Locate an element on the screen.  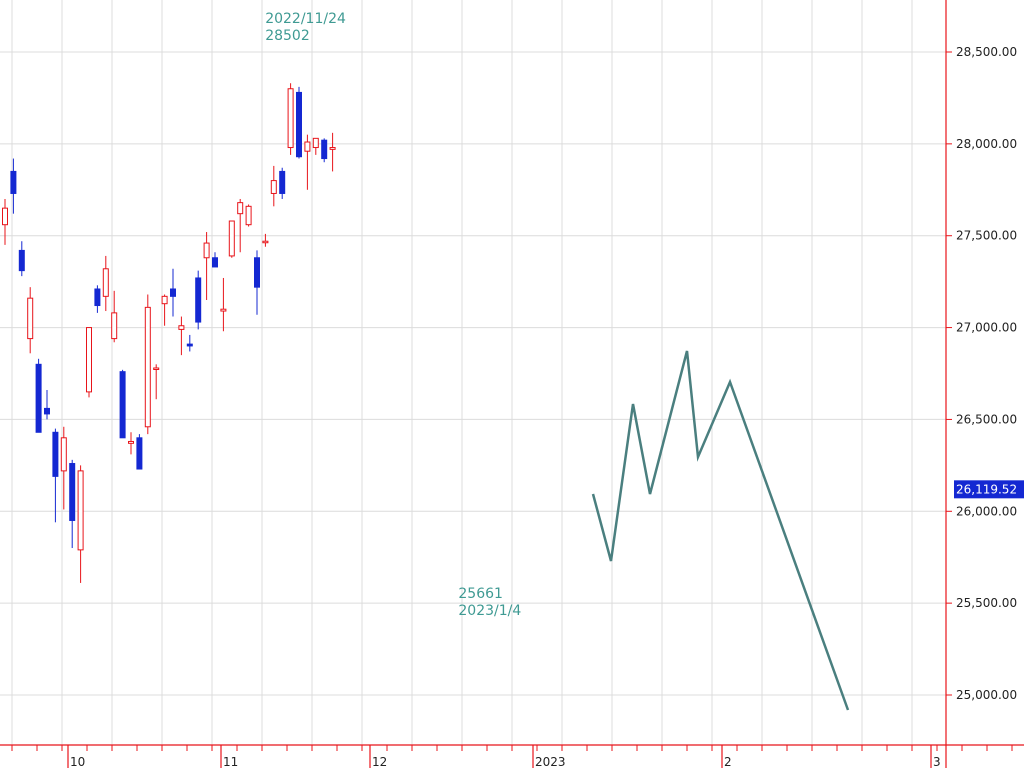
current-price-marker: 26,119.52 is located at coordinates (989, 489).